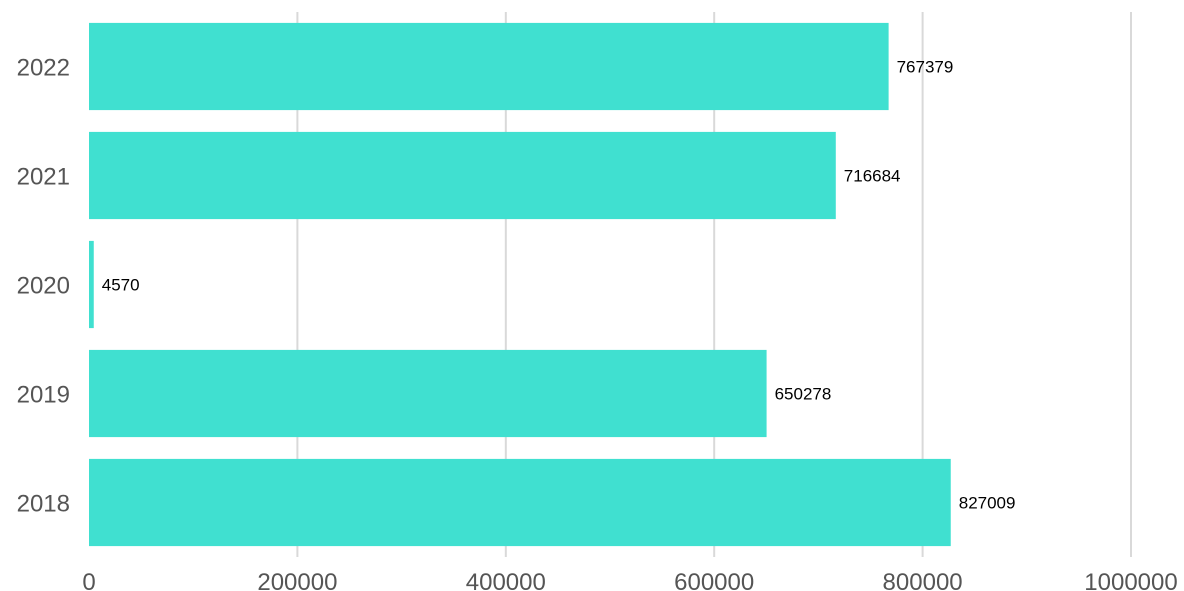  What do you see at coordinates (506, 580) in the screenshot?
I see `x-tick-label: 400000` at bounding box center [506, 580].